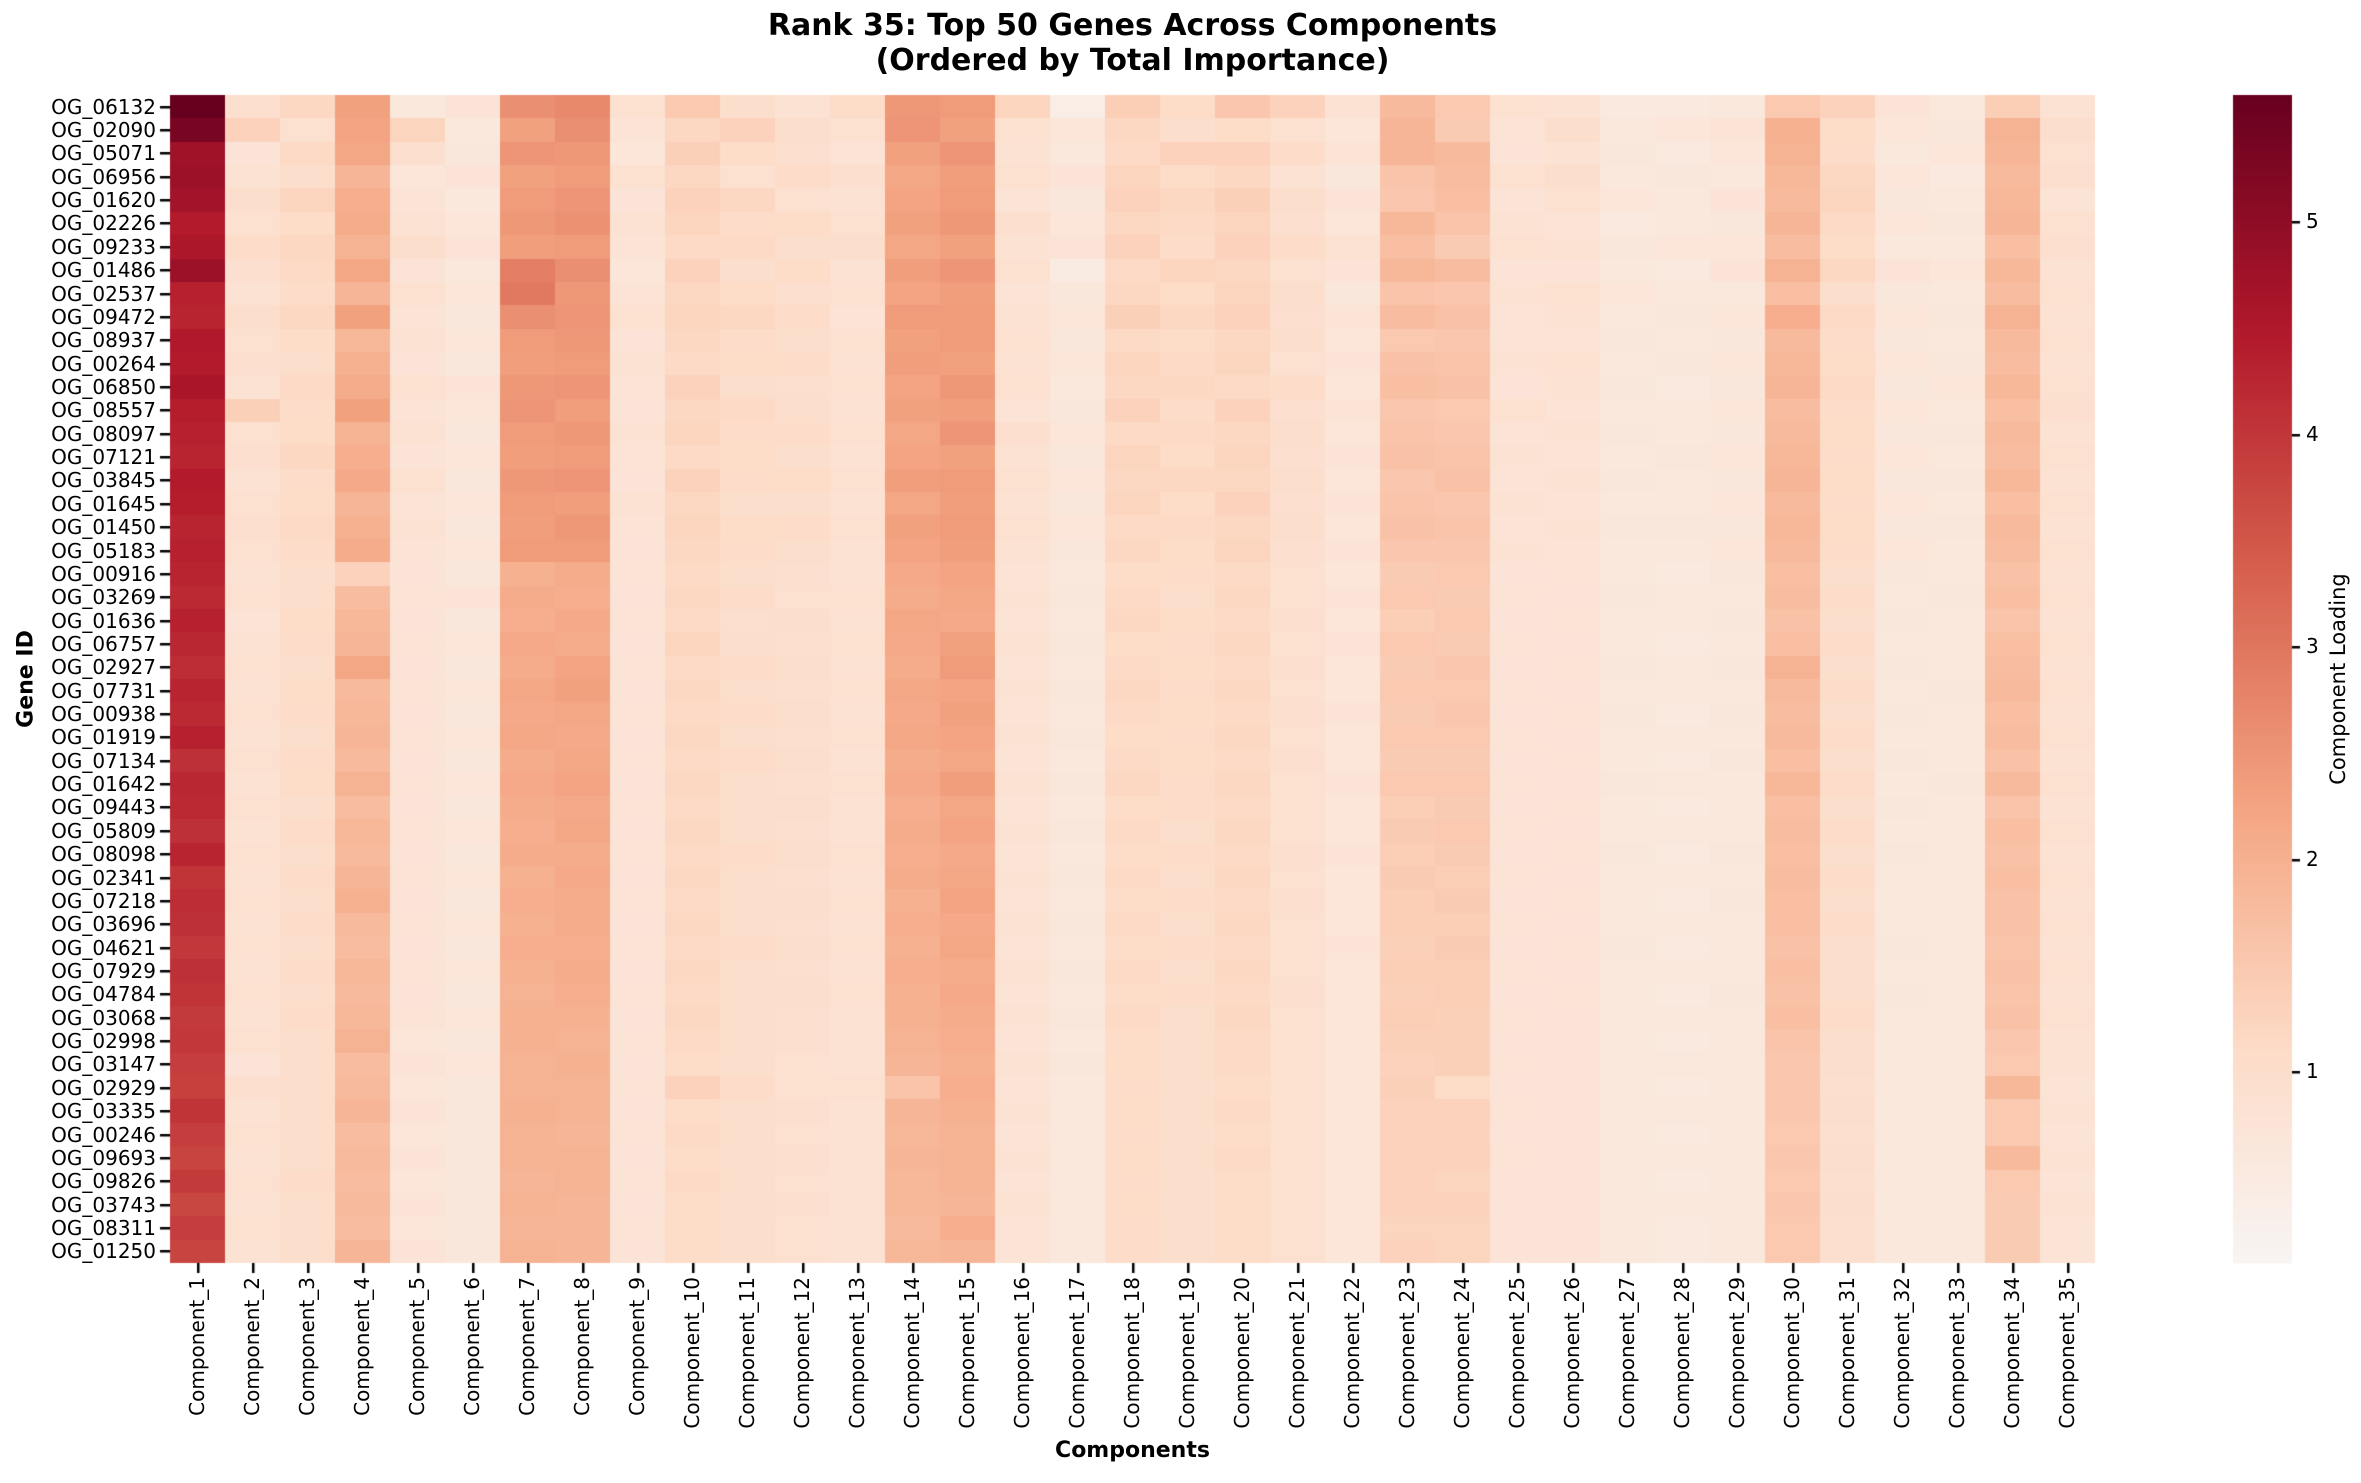 This screenshot has height=1483, width=2361. What do you see at coordinates (103, 994) in the screenshot?
I see `y-tick-label: OG_04784` at bounding box center [103, 994].